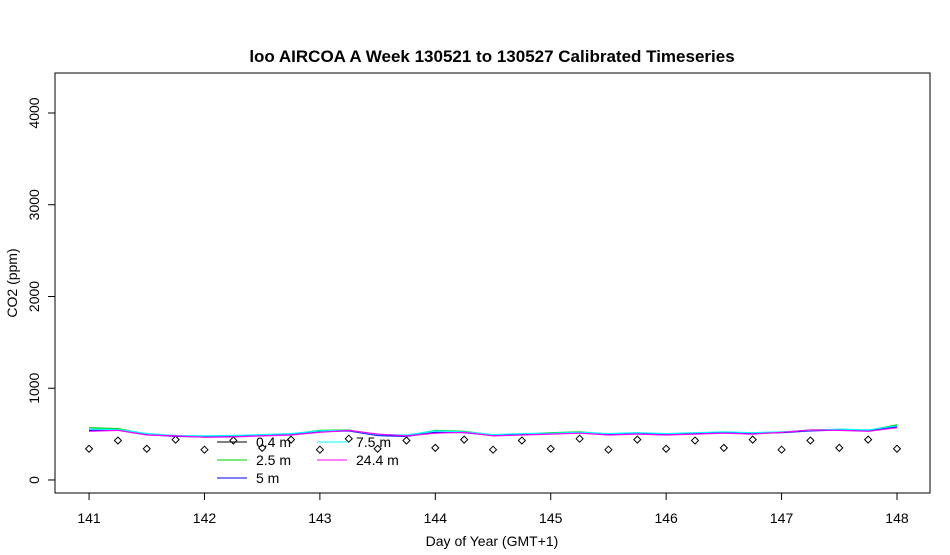 Image resolution: width=950 pixels, height=555 pixels. Describe the element at coordinates (273, 442) in the screenshot. I see `legend-label: 0.4 m` at that location.